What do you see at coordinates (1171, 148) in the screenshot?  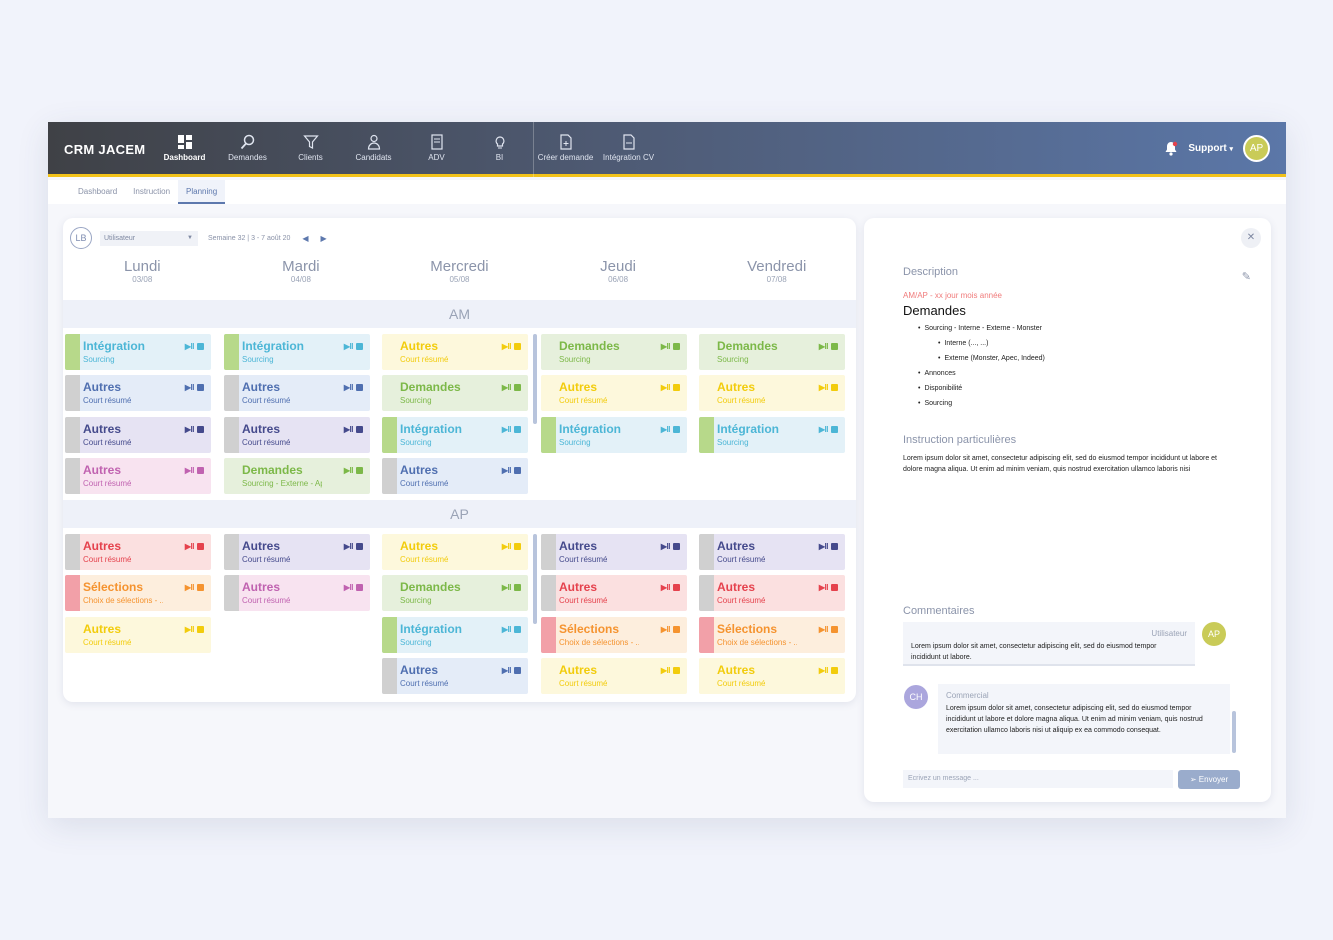 I see `bell-icon` at bounding box center [1171, 148].